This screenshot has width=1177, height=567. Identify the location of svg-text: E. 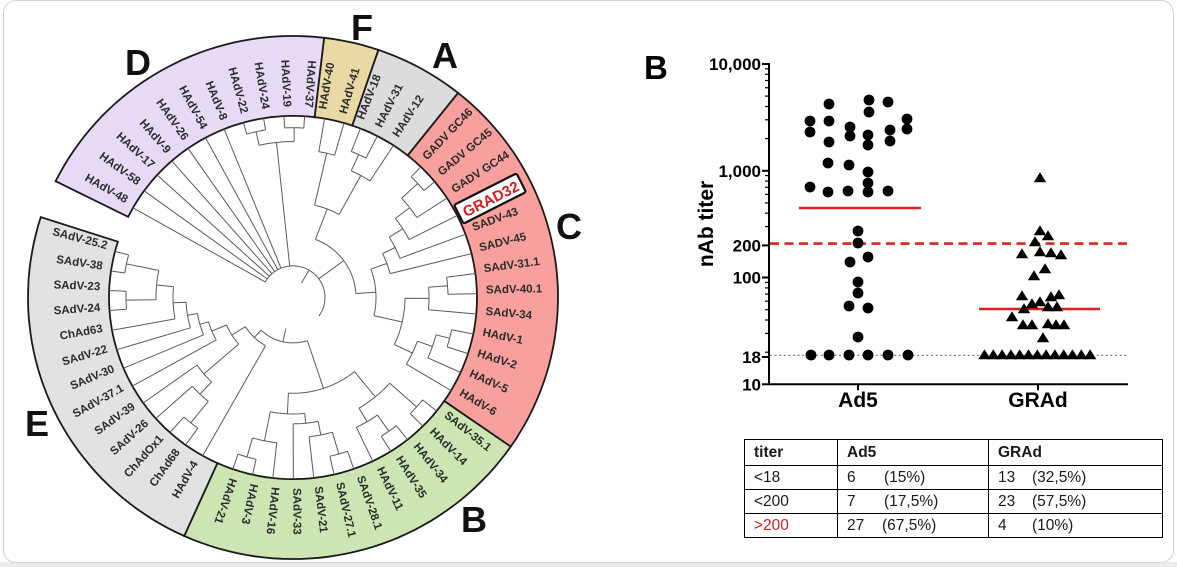
(37, 423).